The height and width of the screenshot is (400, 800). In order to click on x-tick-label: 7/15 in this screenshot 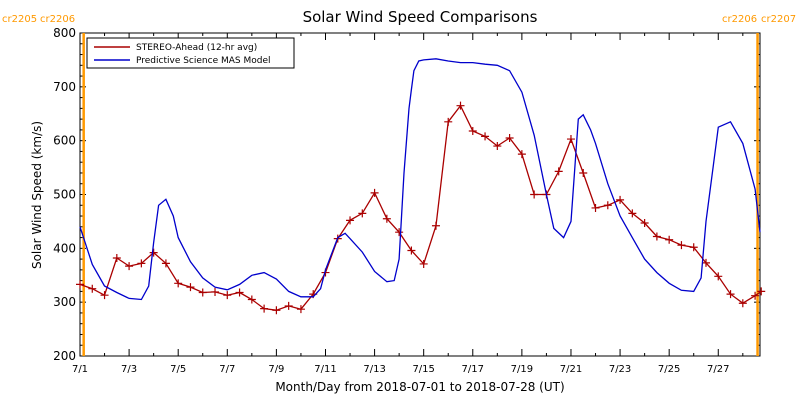, I will do `click(423, 369)`.